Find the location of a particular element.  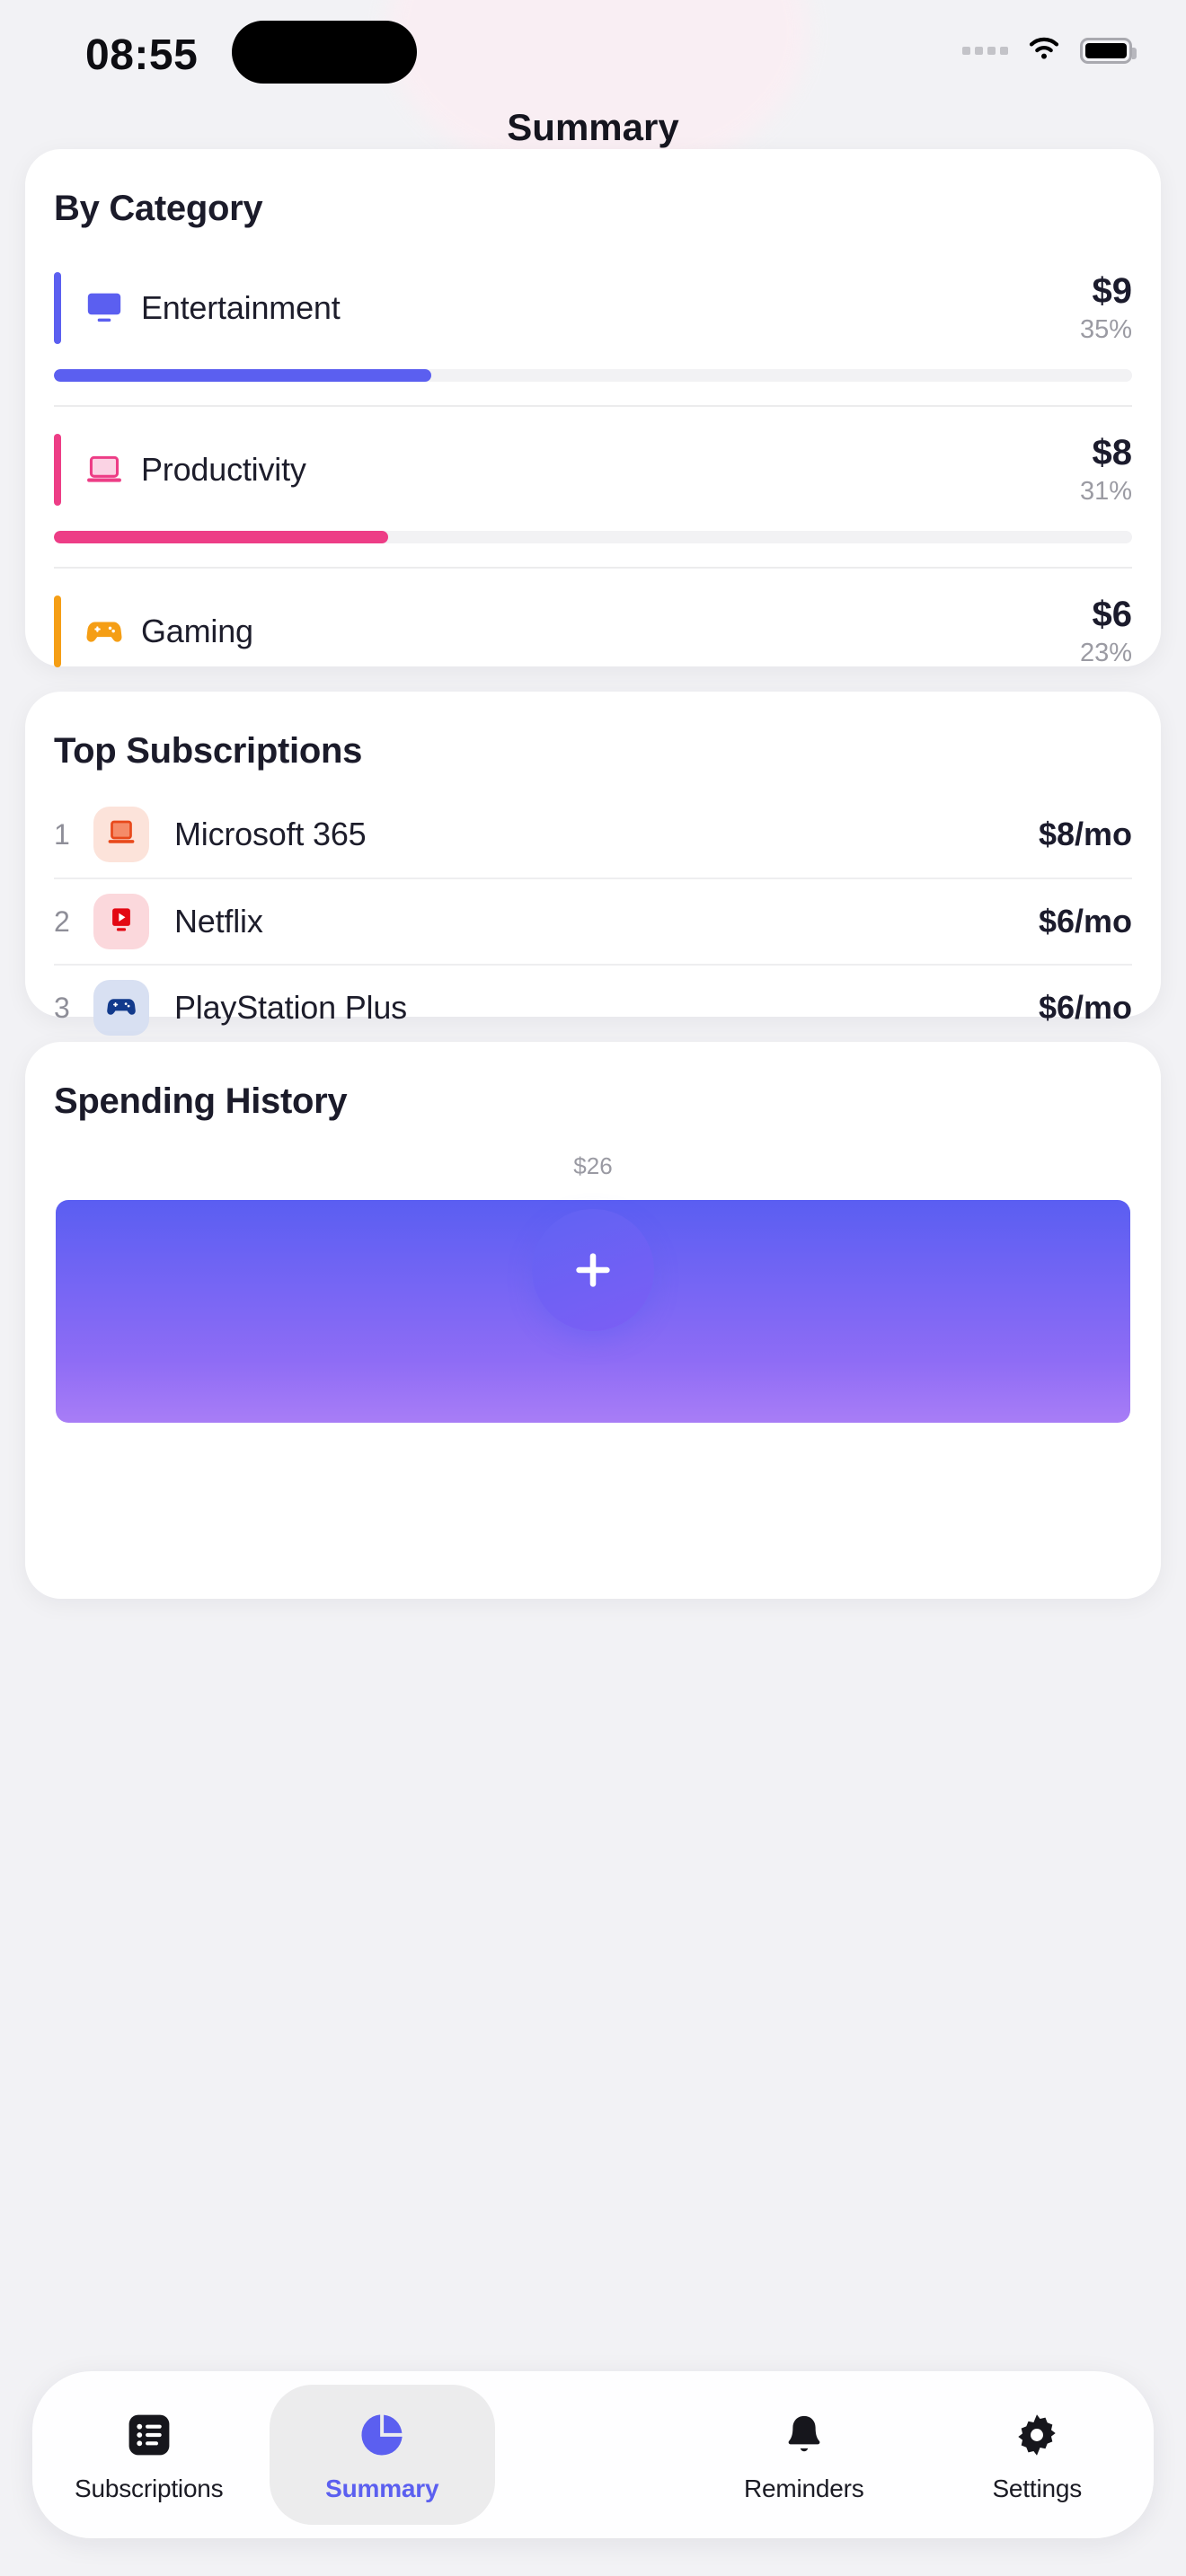

pie-chart-icon is located at coordinates (382, 2435).